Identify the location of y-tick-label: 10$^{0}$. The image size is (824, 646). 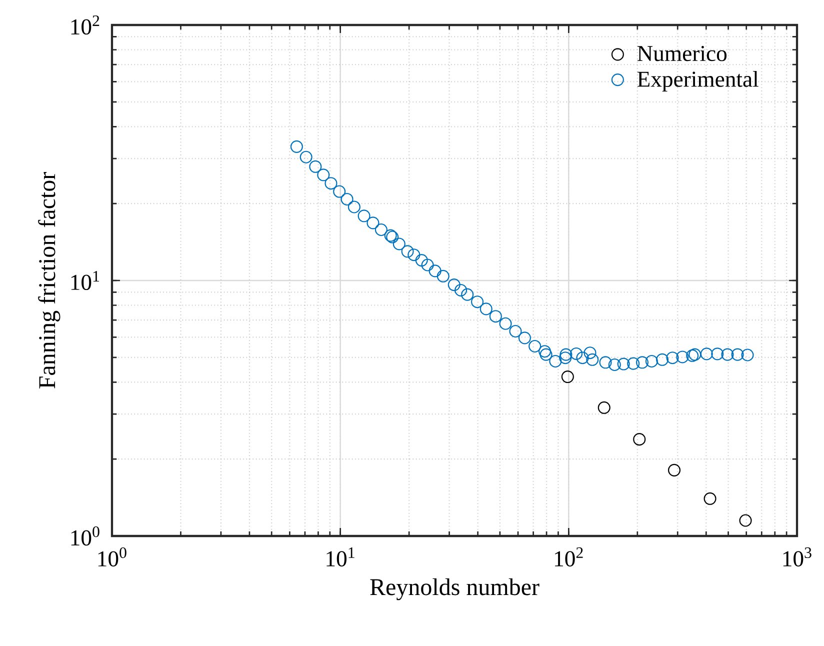
(85, 536).